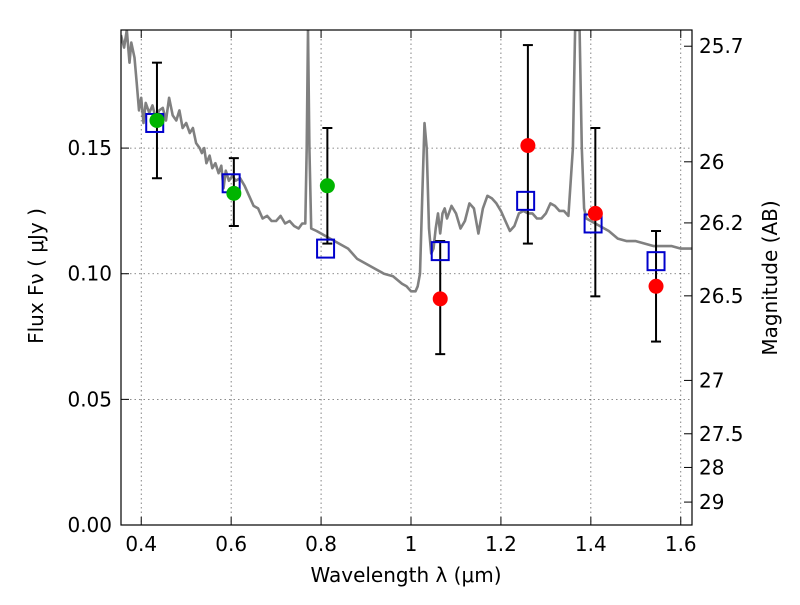  What do you see at coordinates (770, 277) in the screenshot?
I see `y2-axis-title: Magnitude (AB)` at bounding box center [770, 277].